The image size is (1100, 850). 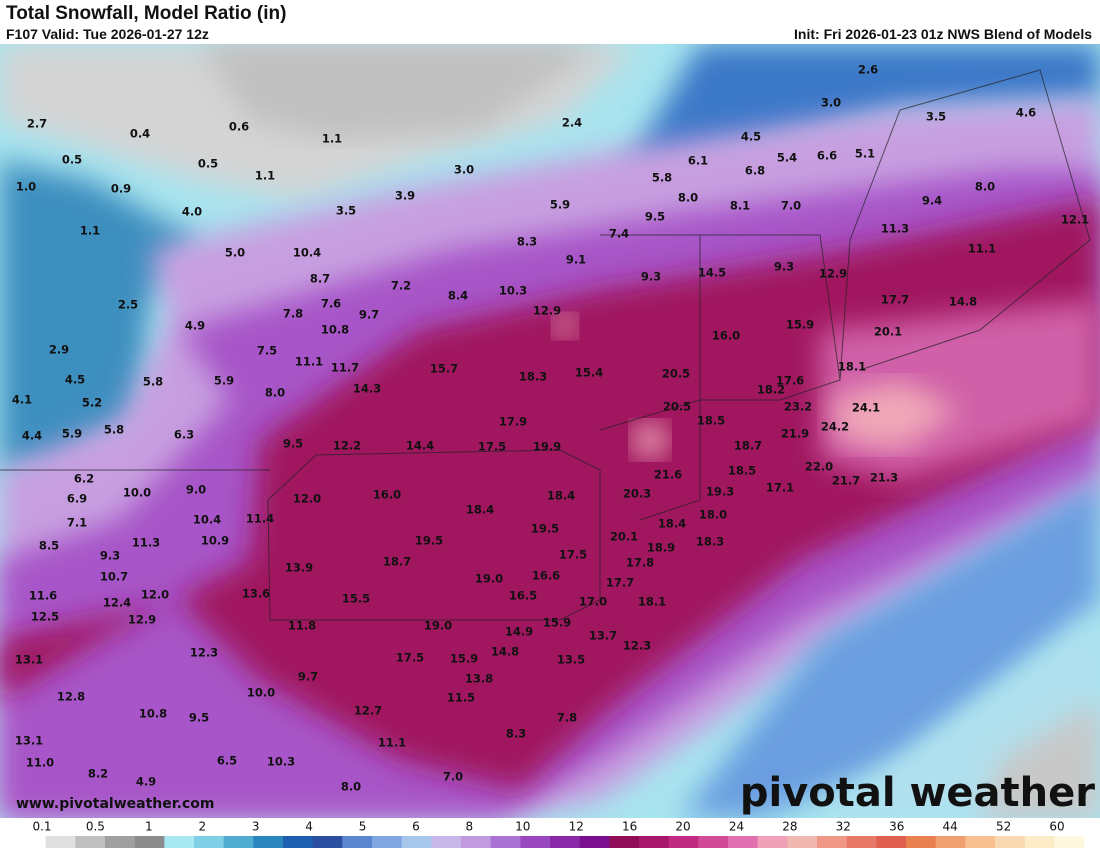 What do you see at coordinates (224, 381) in the screenshot?
I see `snowfall-value: 5.9` at bounding box center [224, 381].